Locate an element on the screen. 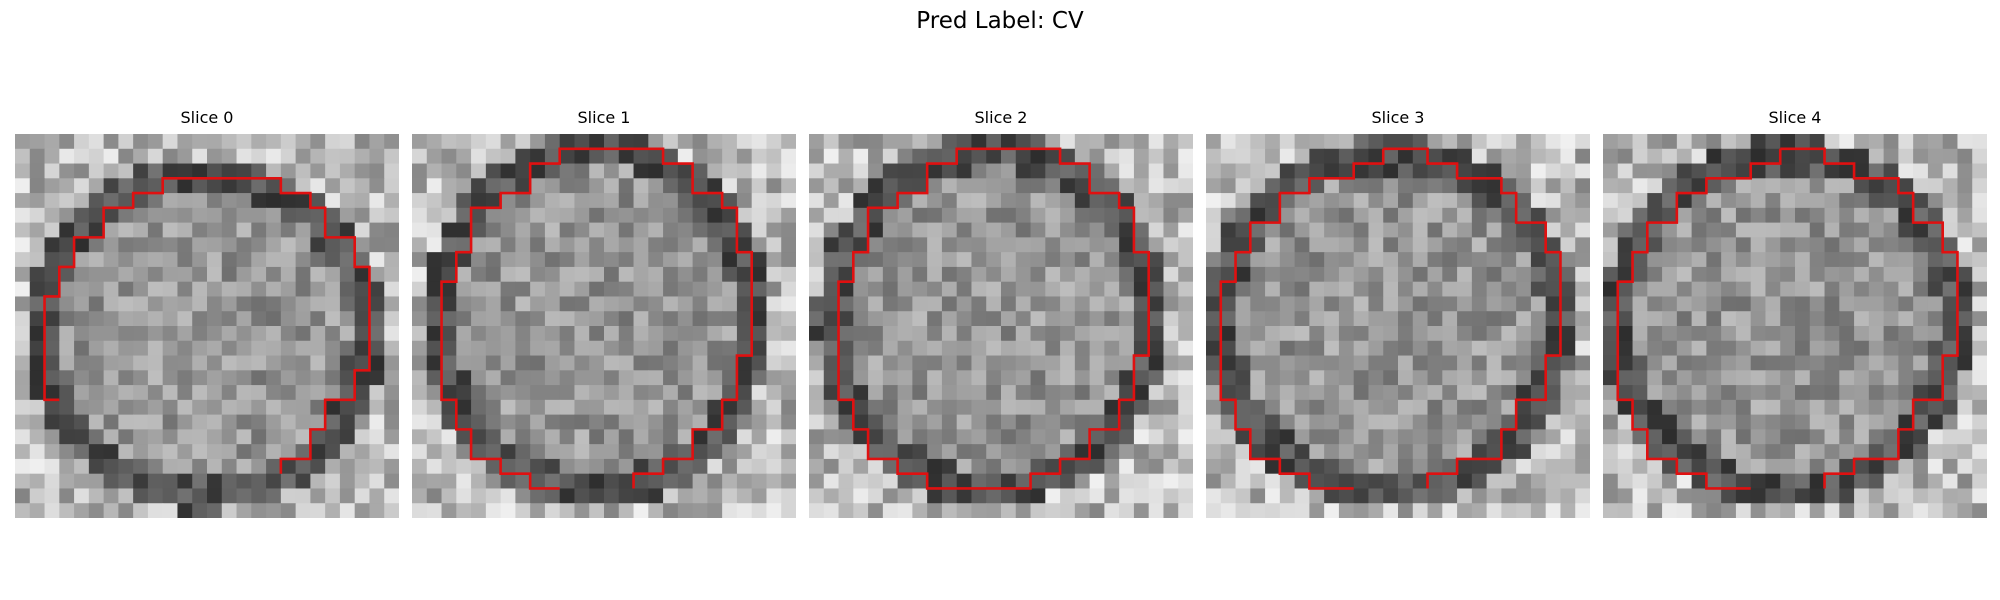 The image size is (2000, 600). slice-panel-1: Slice 1 is located at coordinates (604, 313).